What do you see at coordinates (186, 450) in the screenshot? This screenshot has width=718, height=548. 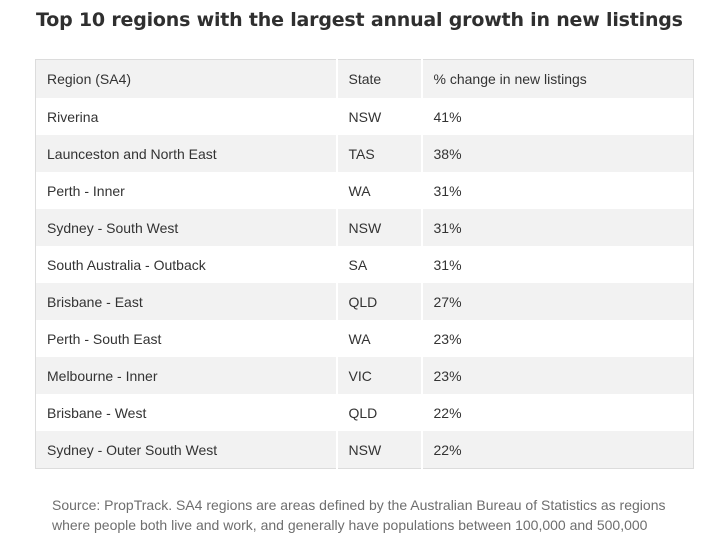 I see `region-cell: Sydney - Outer South West` at bounding box center [186, 450].